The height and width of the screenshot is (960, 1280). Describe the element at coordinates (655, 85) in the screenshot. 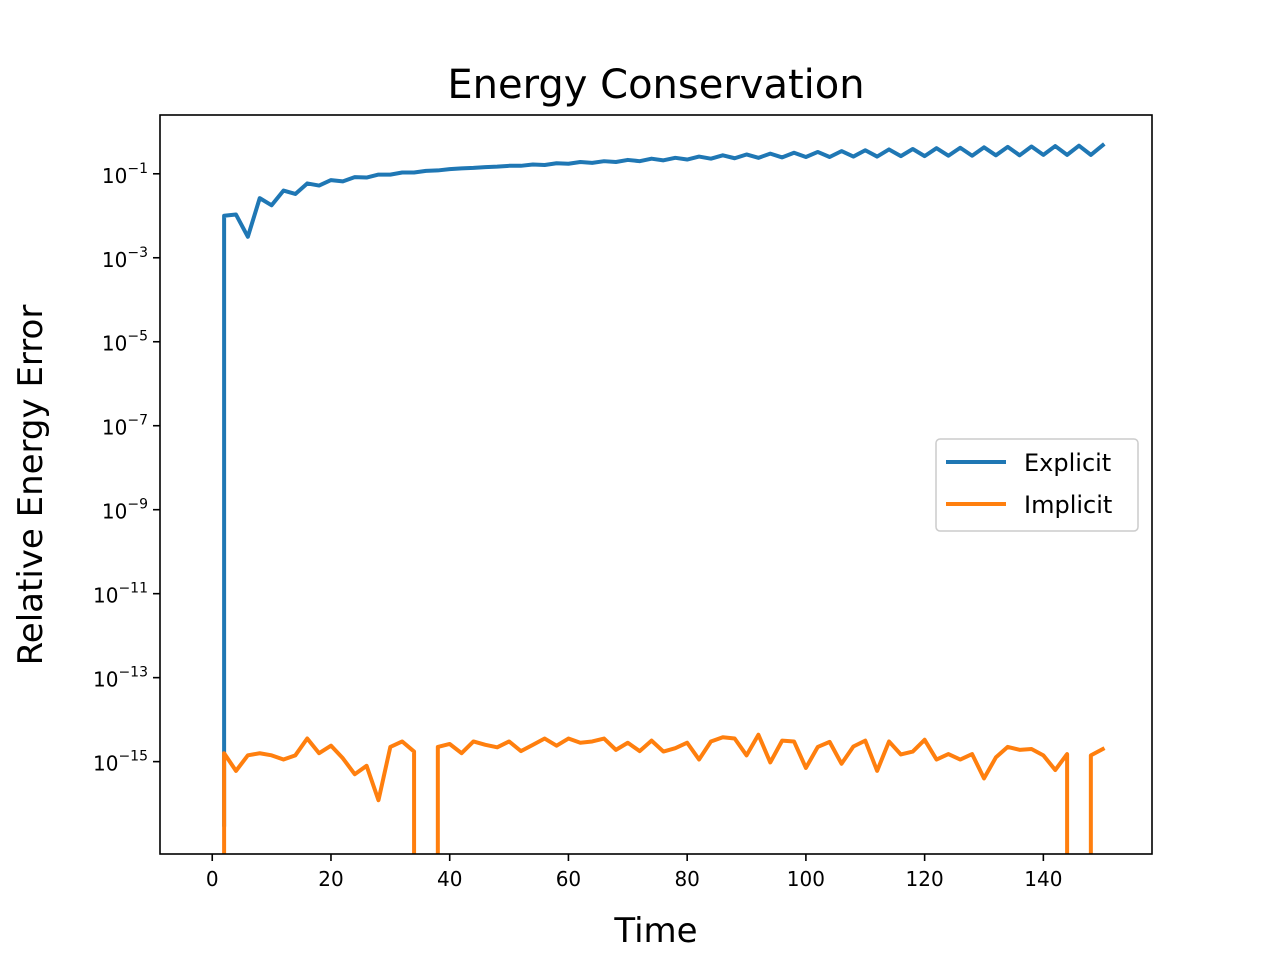

I see `chart-title: Energy Conservation` at that location.